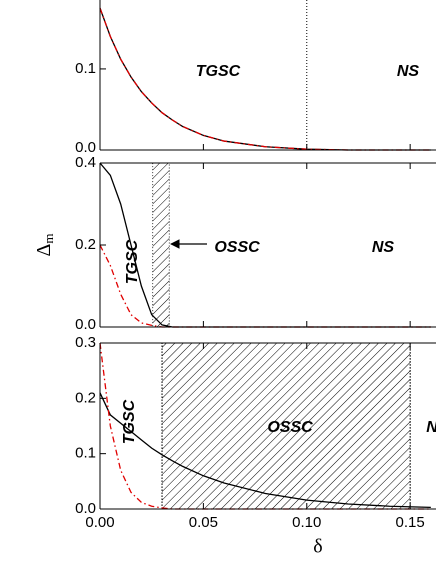 The width and height of the screenshot is (436, 564). I want to click on y-tick-label: 0.4, so click(85, 162).